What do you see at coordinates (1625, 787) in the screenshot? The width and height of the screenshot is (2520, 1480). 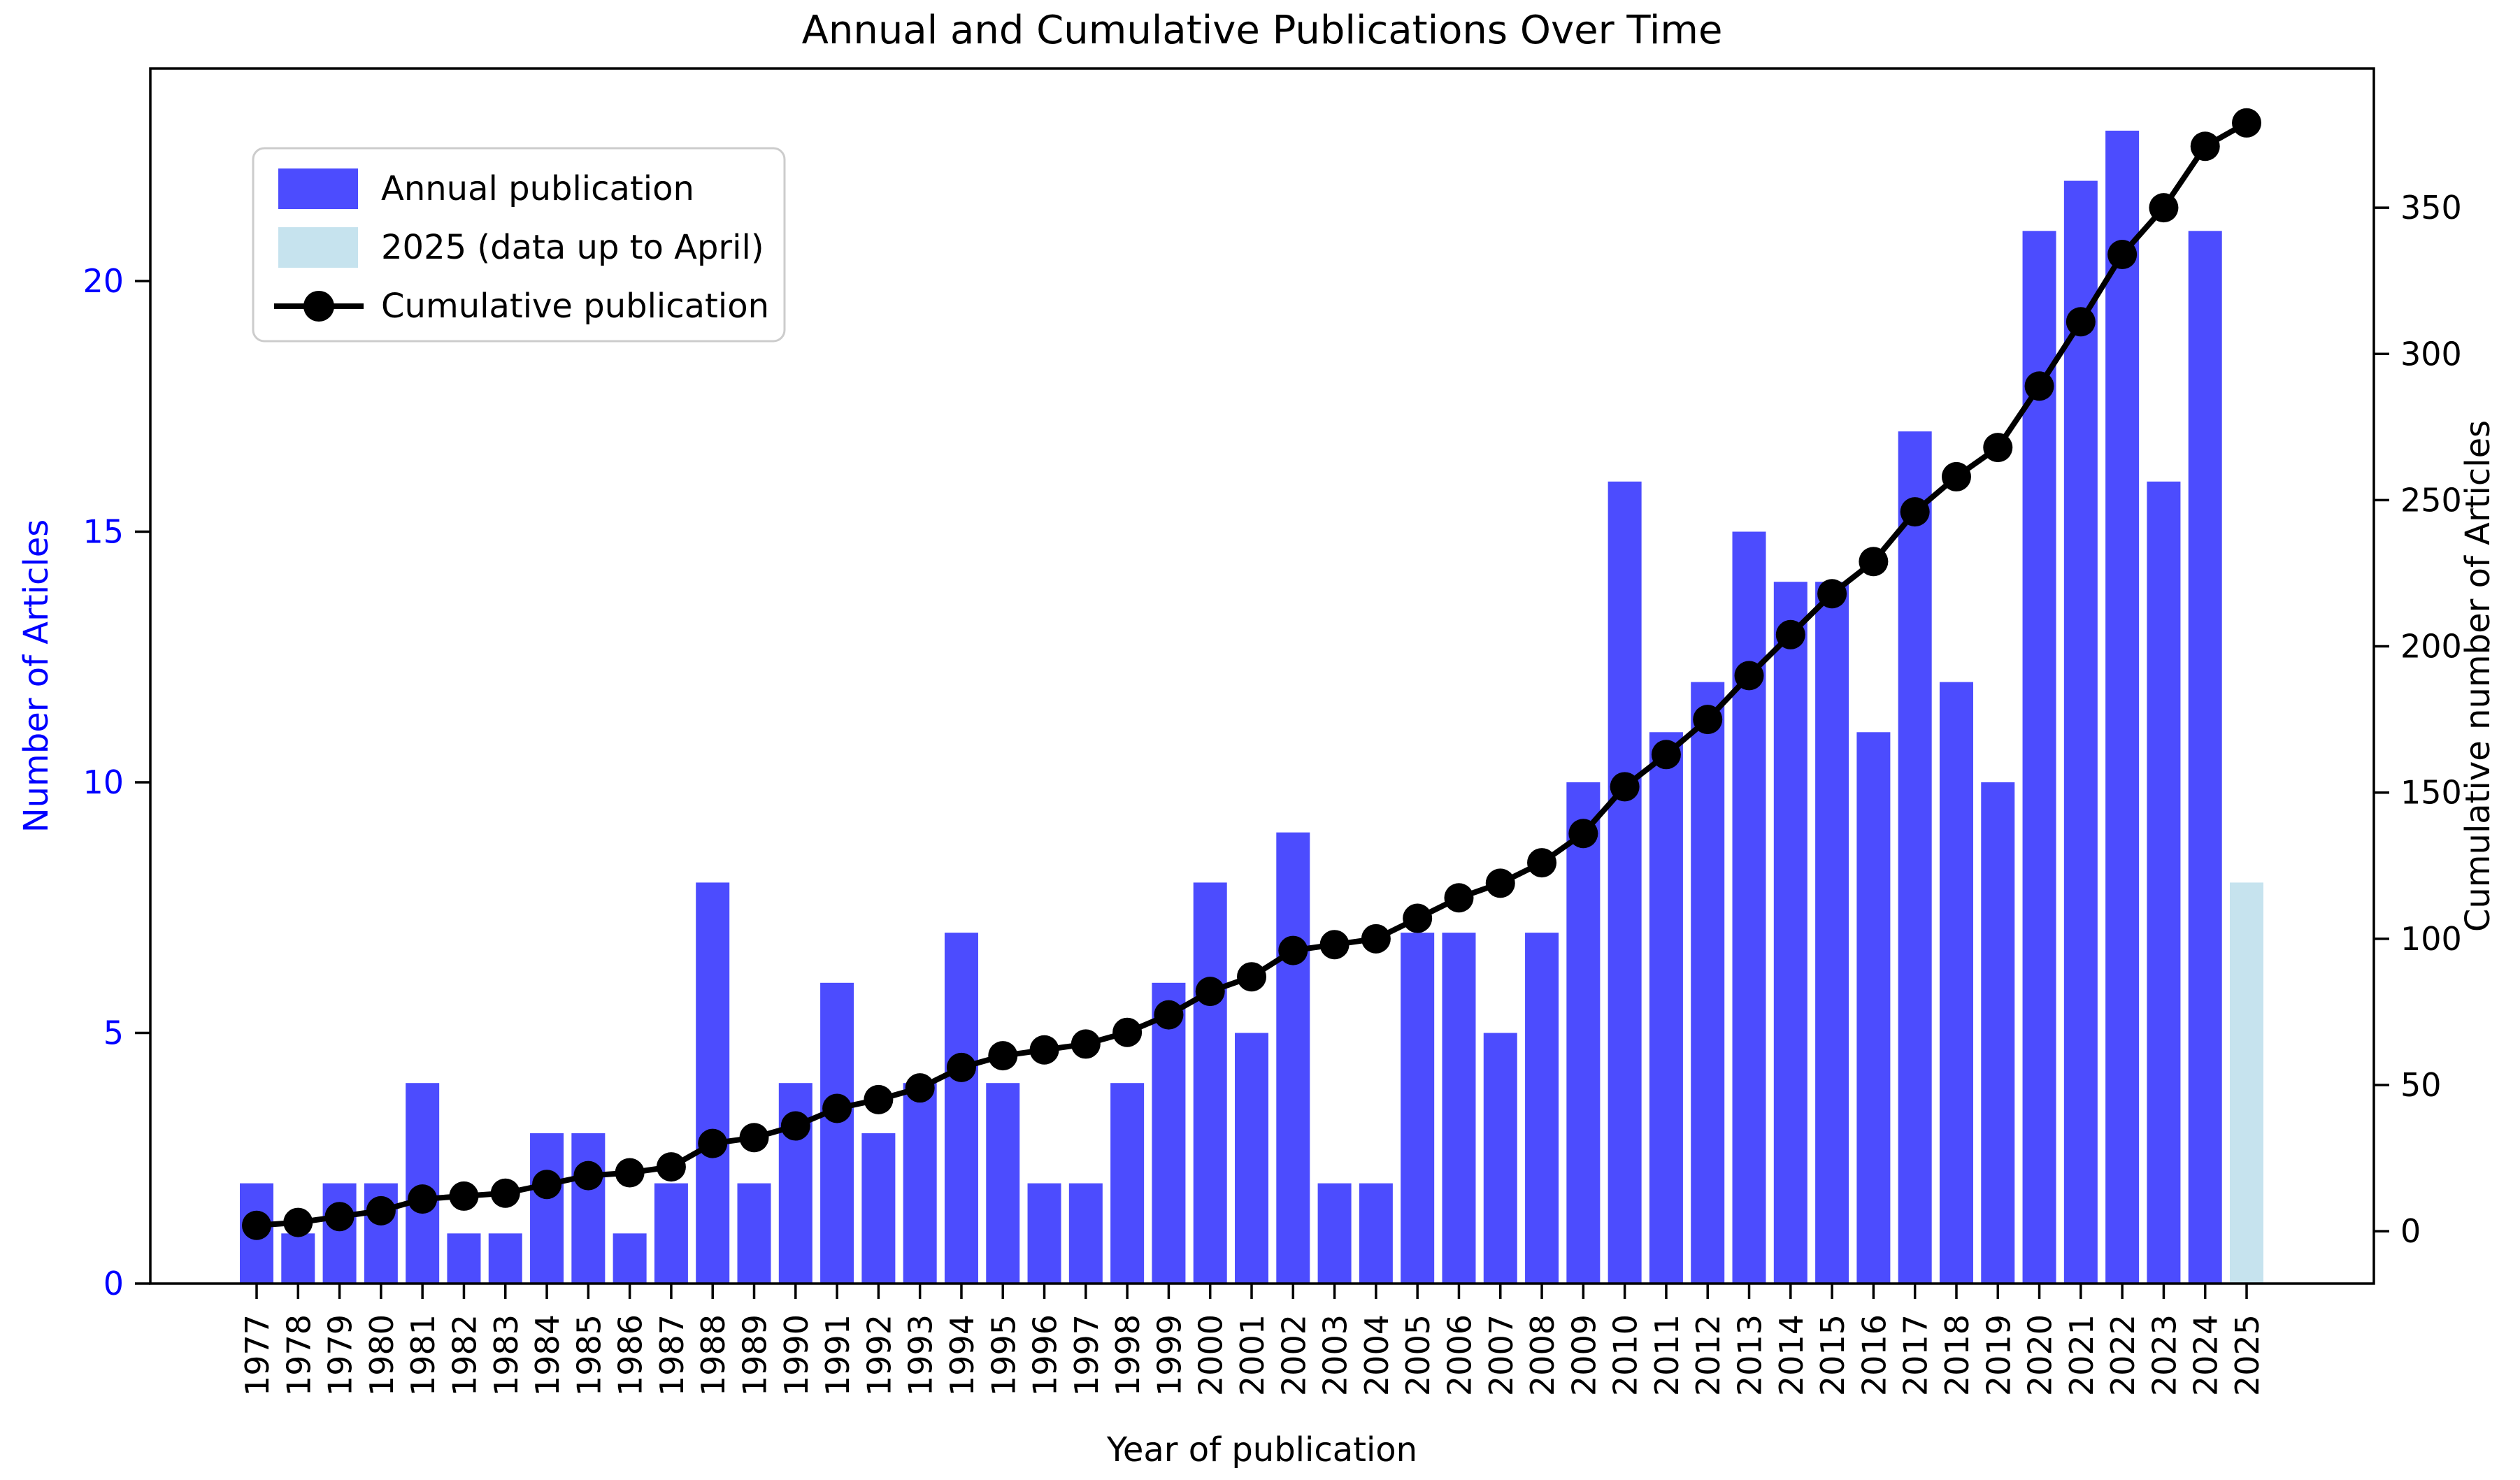 I see `cumulative-point-2010` at bounding box center [1625, 787].